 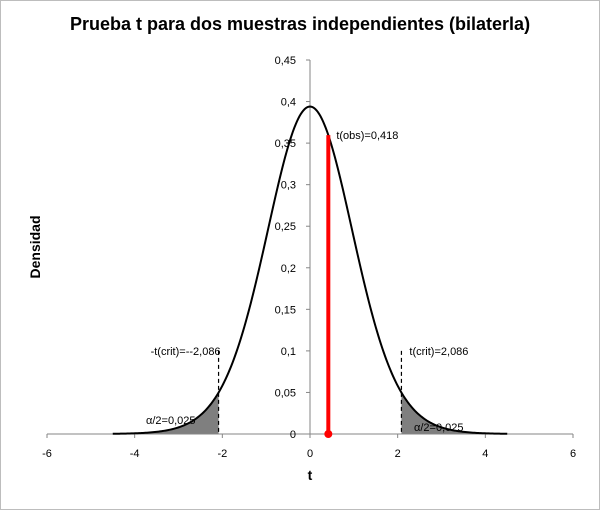 I want to click on y-tick-label: 0,15, so click(x=285, y=310).